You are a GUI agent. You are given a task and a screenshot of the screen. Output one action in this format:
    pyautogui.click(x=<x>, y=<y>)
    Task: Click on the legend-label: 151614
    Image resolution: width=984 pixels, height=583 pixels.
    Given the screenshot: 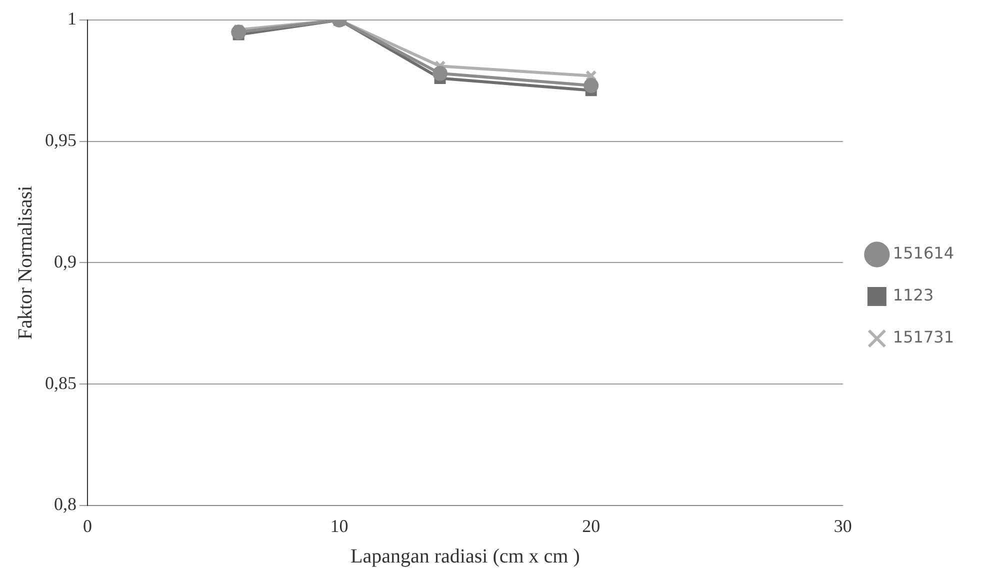 What is the action you would take?
    pyautogui.click(x=923, y=253)
    